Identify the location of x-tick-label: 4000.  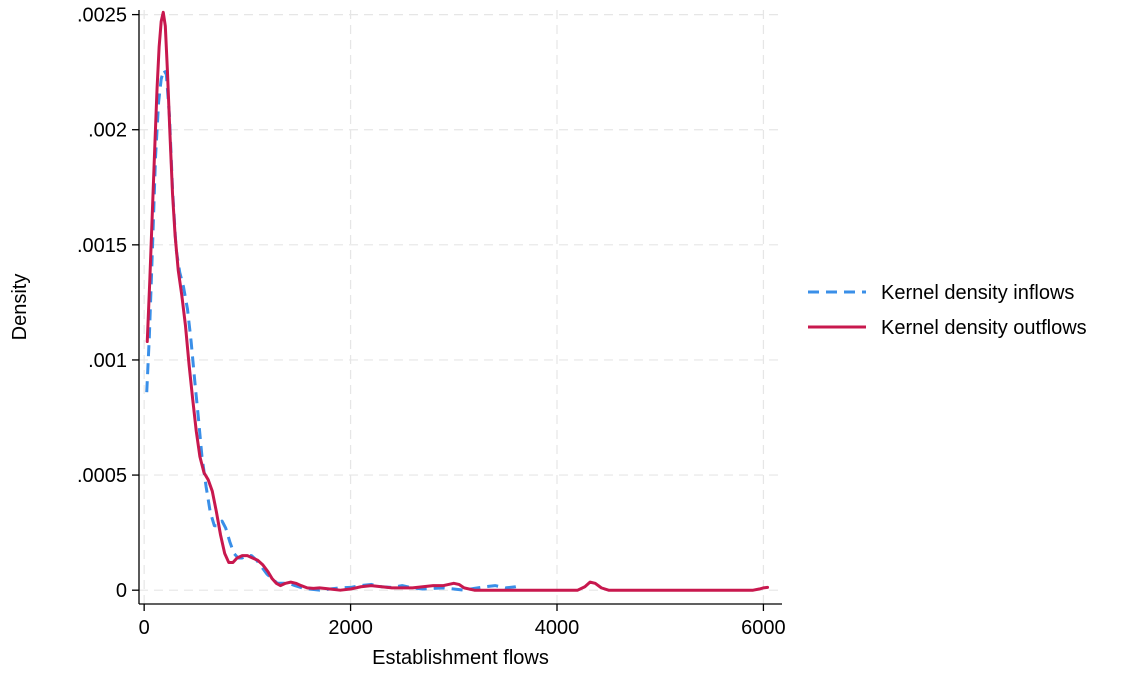
(557, 628).